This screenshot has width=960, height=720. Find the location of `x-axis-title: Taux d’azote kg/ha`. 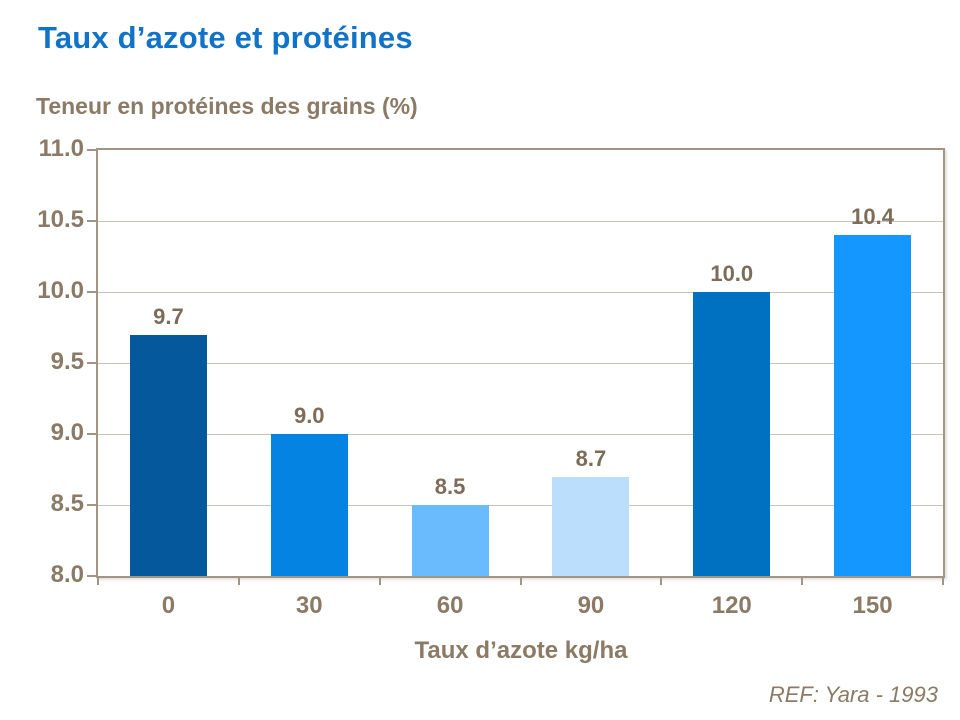

x-axis-title: Taux d’azote kg/ha is located at coordinates (521, 650).